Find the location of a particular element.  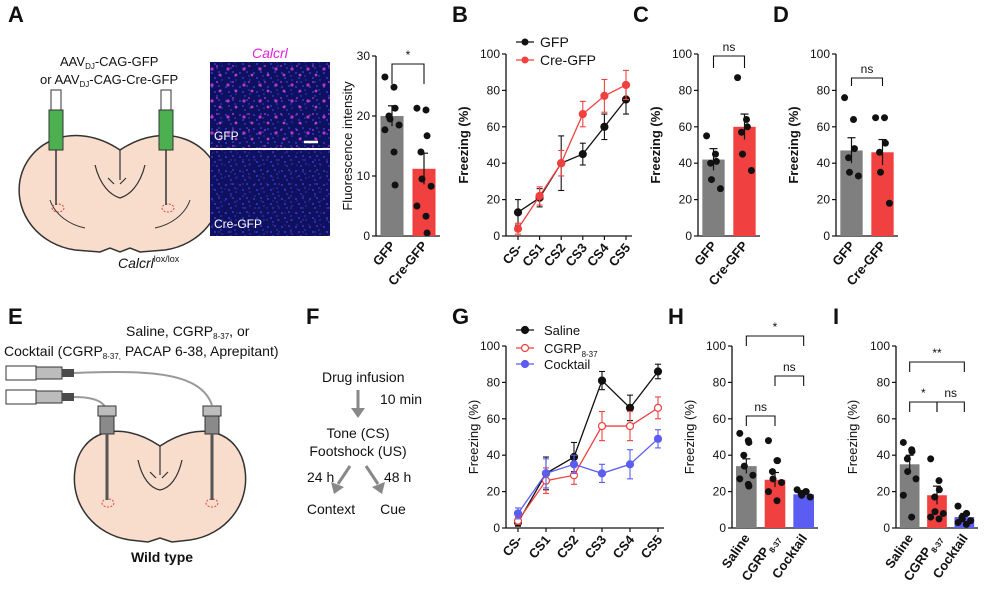

micro-label-cre-gfp: Cre-GFP is located at coordinates (238, 224).